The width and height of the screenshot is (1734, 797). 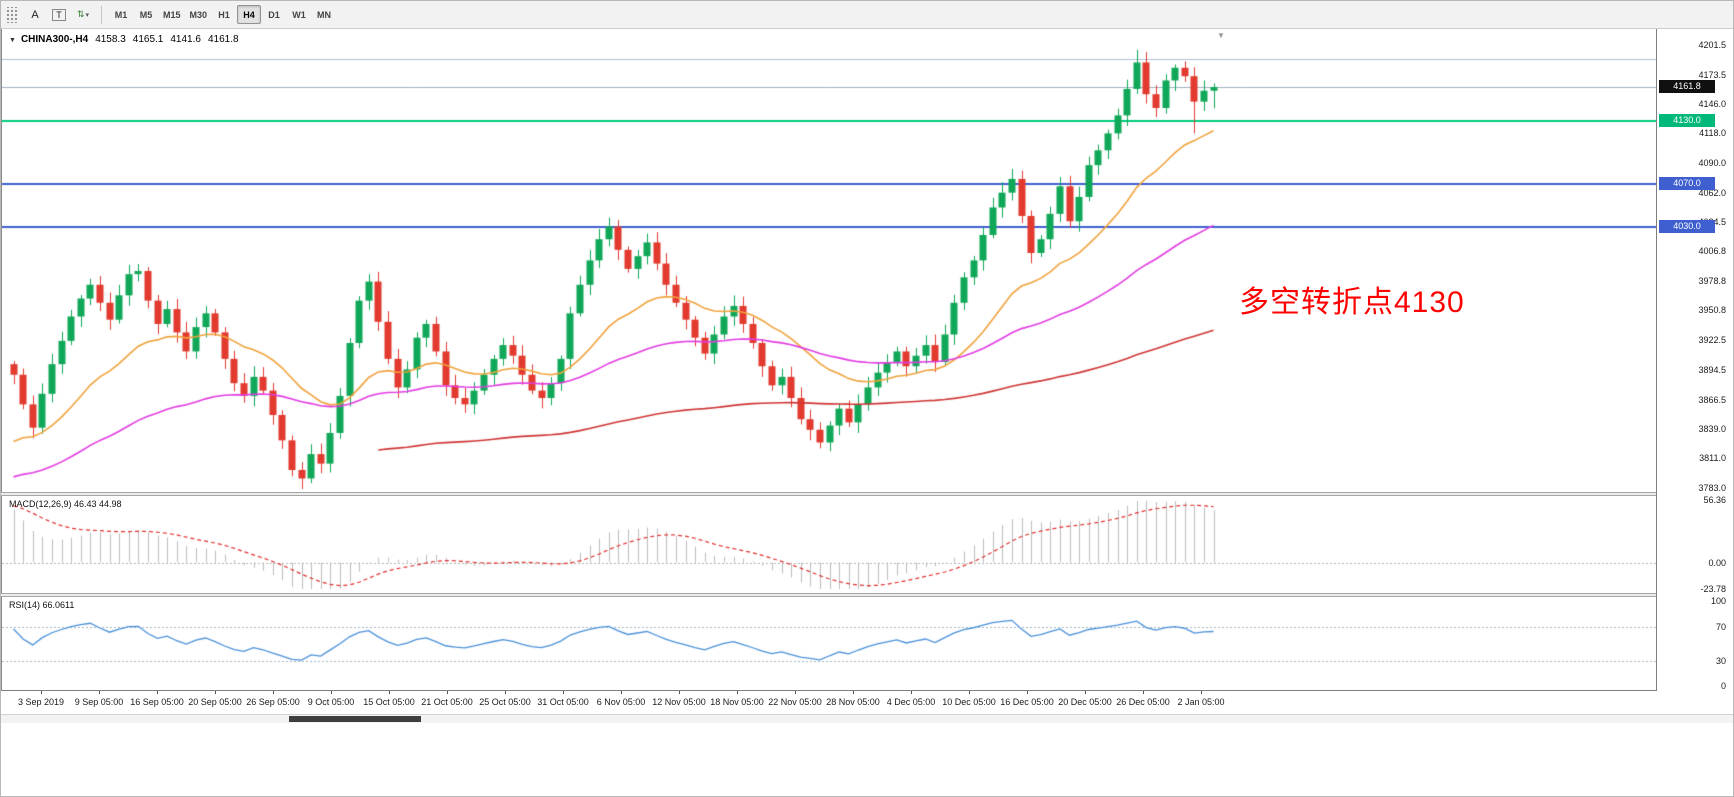 I want to click on rsi-scale-label: 0, so click(x=1723, y=686).